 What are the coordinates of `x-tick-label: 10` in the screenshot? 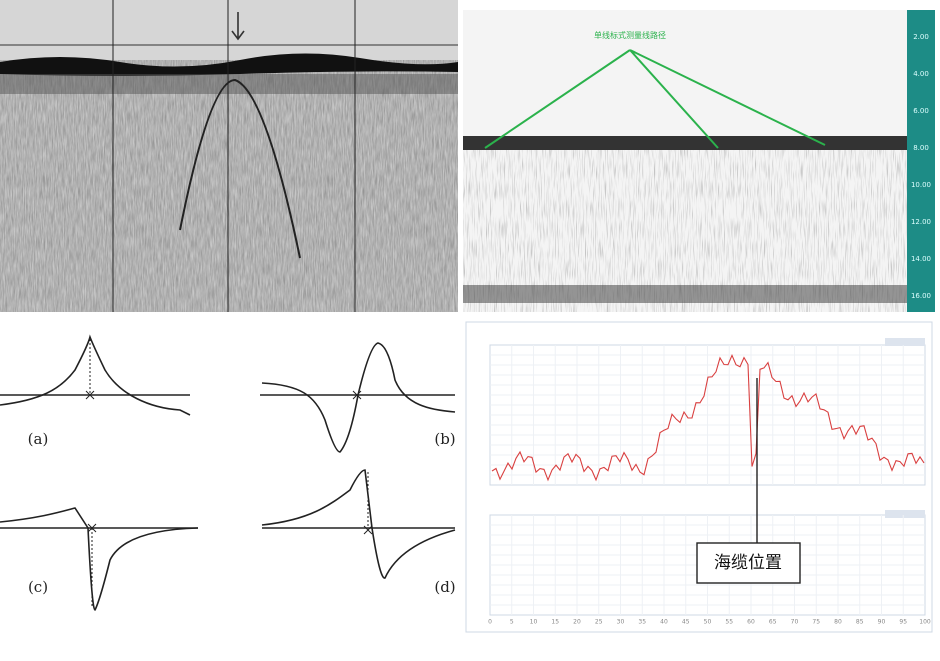 It's located at (534, 622).